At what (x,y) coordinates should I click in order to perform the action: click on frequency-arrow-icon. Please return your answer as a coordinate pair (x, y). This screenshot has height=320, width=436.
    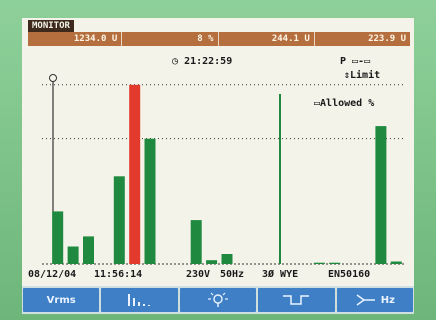
    Looking at the image, I should click on (365, 300).